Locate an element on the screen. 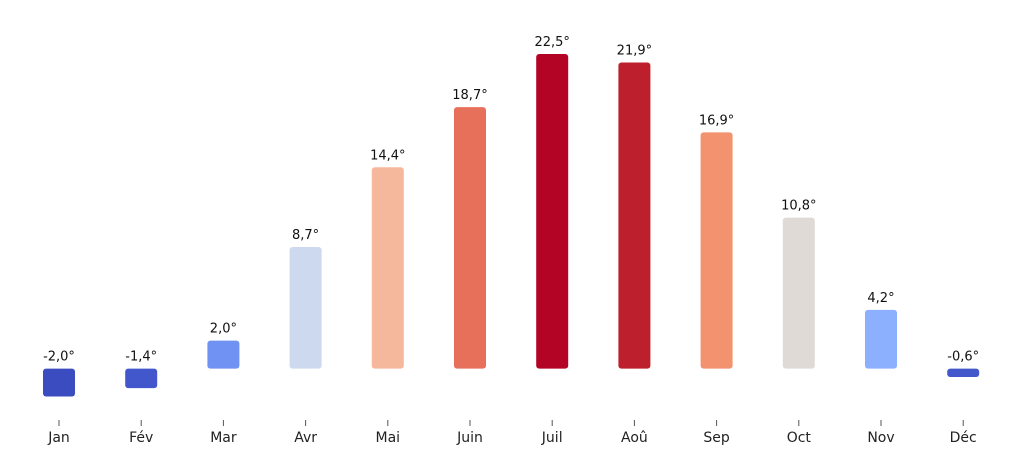 This screenshot has width=1024, height=454. value-label-12: -0,6° is located at coordinates (963, 357).